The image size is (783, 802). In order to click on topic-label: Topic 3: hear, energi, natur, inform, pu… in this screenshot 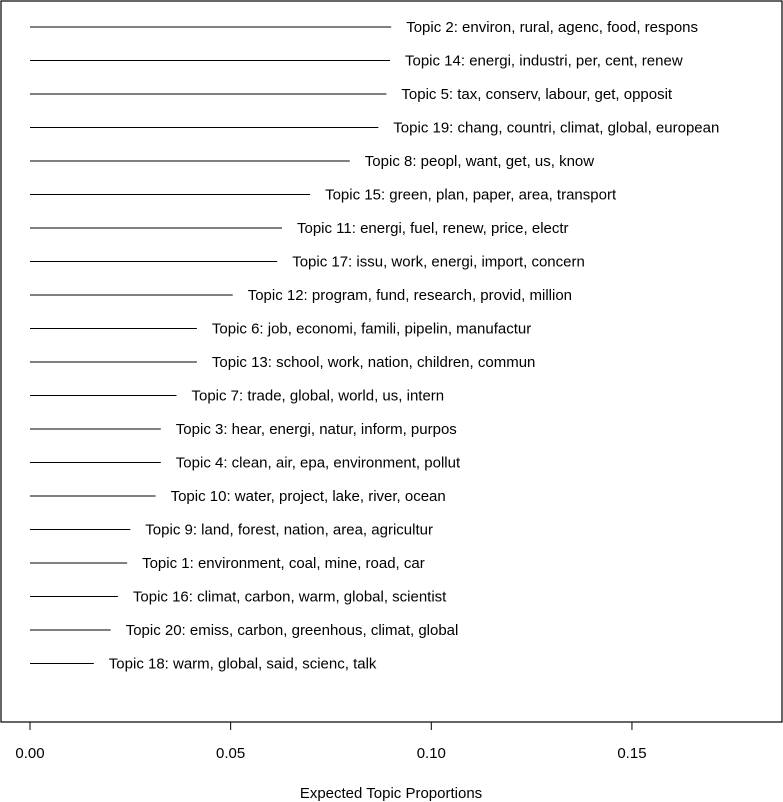, I will do `click(316, 429)`.